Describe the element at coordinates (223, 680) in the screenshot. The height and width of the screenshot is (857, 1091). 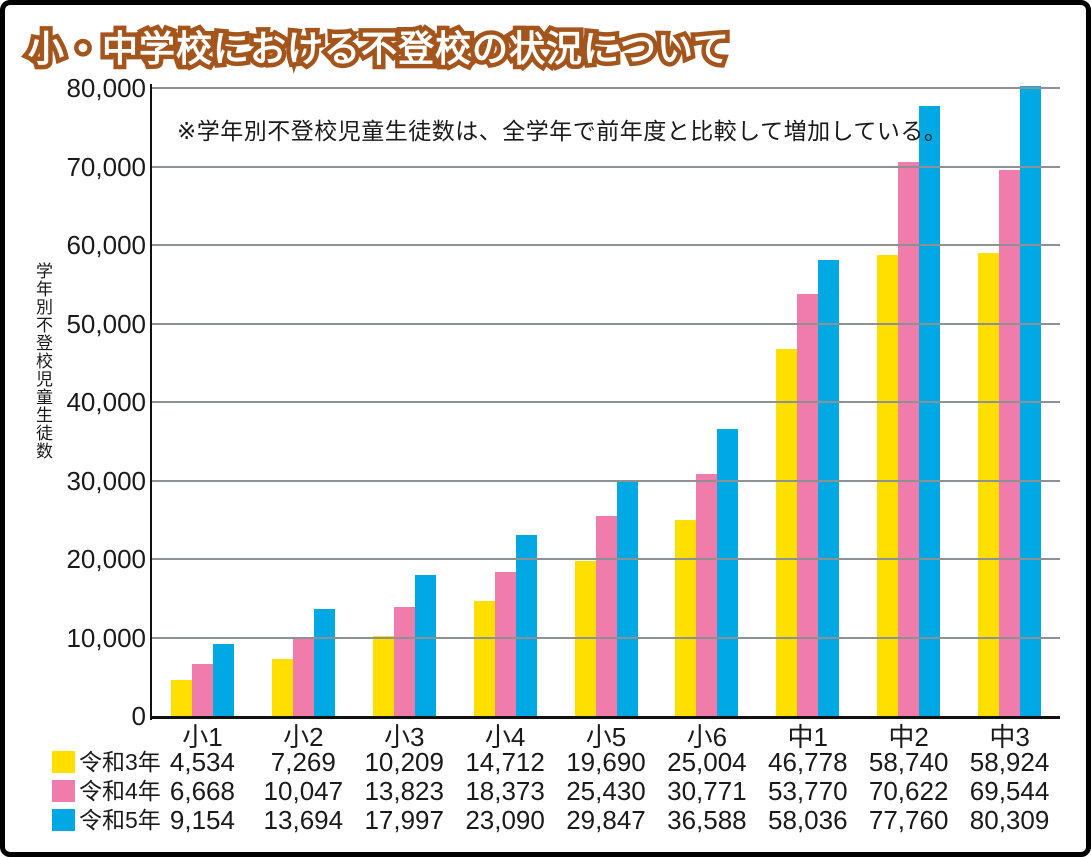
I see `bar-令和5年-小1` at that location.